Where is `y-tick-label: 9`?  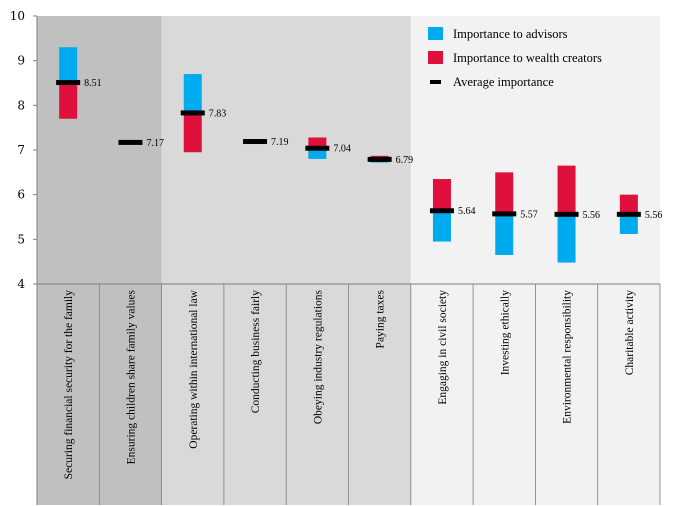 y-tick-label: 9 is located at coordinates (21, 61).